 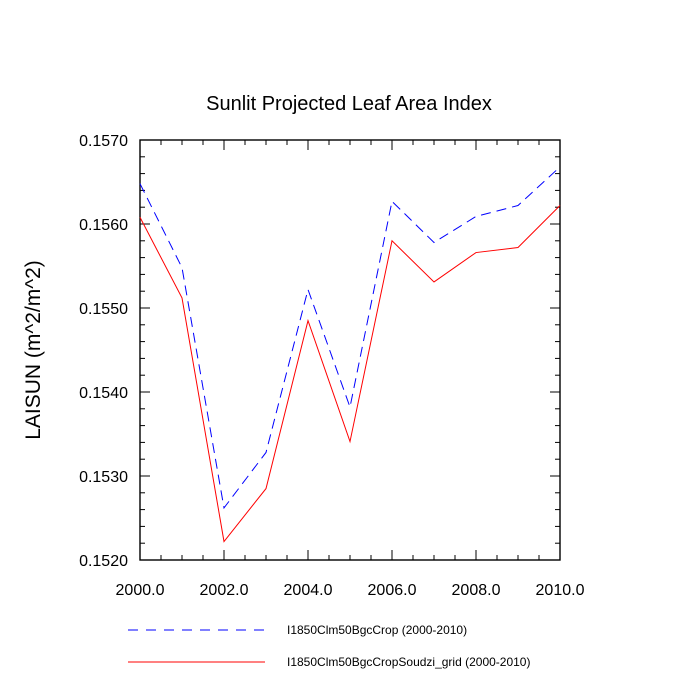 I want to click on chart-title: Sunlit Projected Leaf Area Index, so click(x=349, y=104).